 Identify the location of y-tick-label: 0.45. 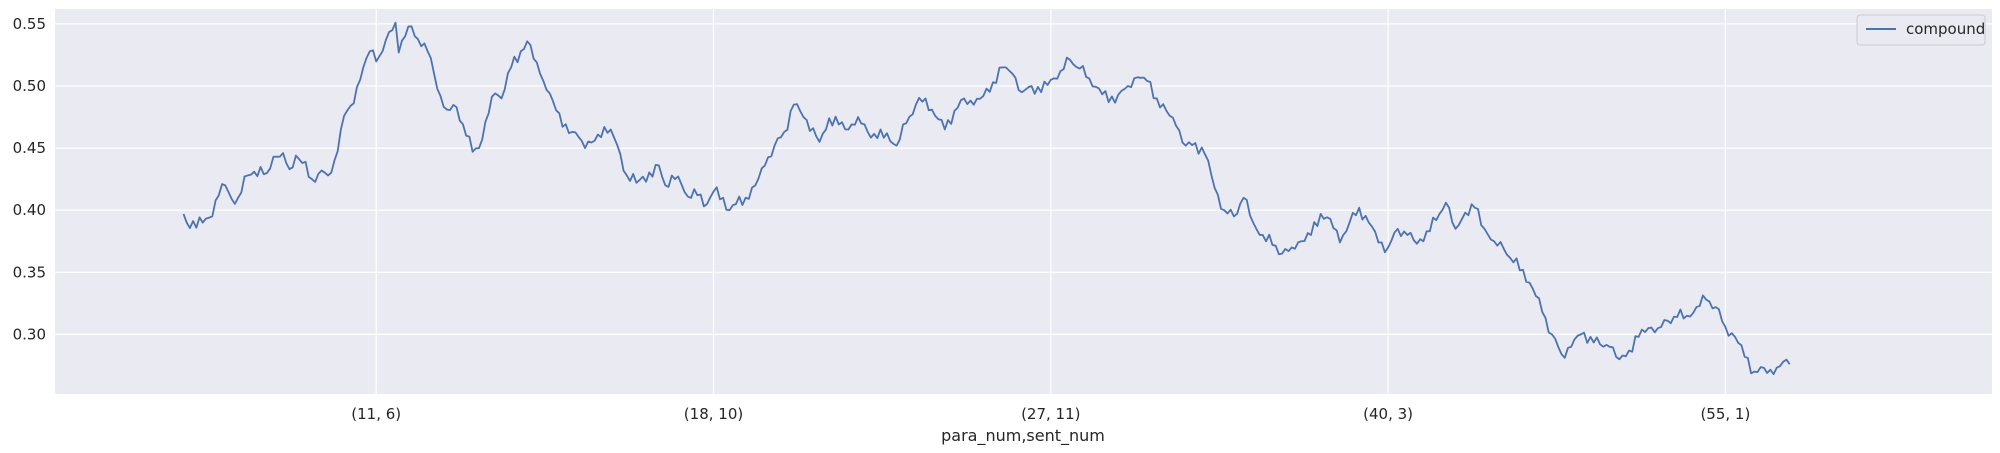
(29, 148).